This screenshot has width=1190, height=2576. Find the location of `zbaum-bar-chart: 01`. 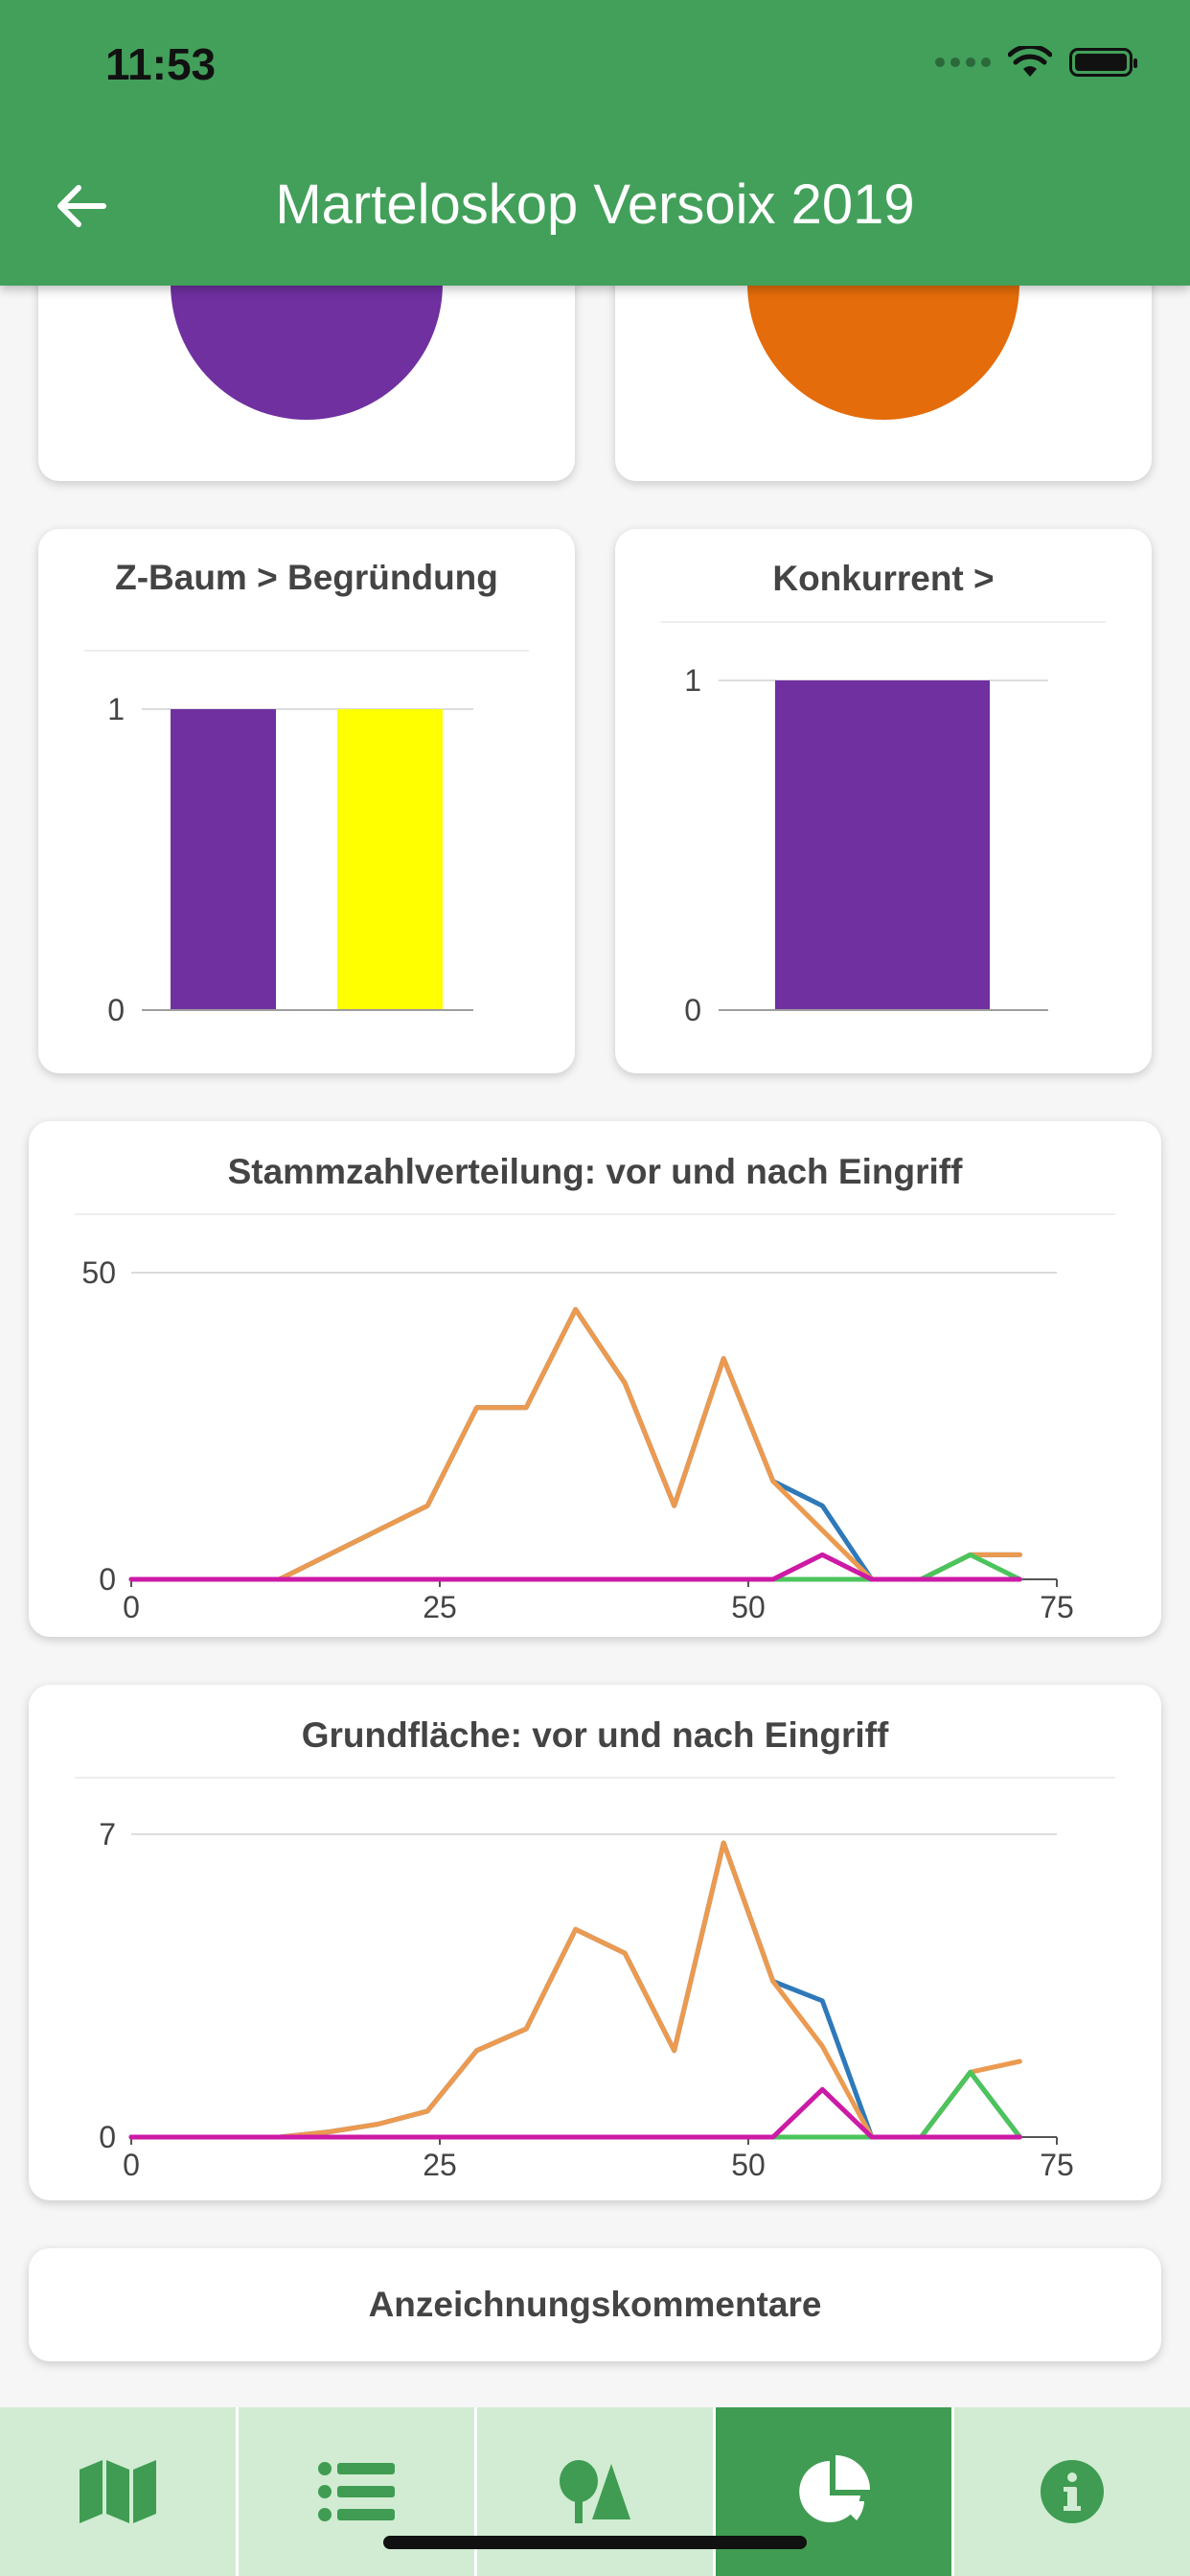

zbaum-bar-chart: 01 is located at coordinates (290, 859).